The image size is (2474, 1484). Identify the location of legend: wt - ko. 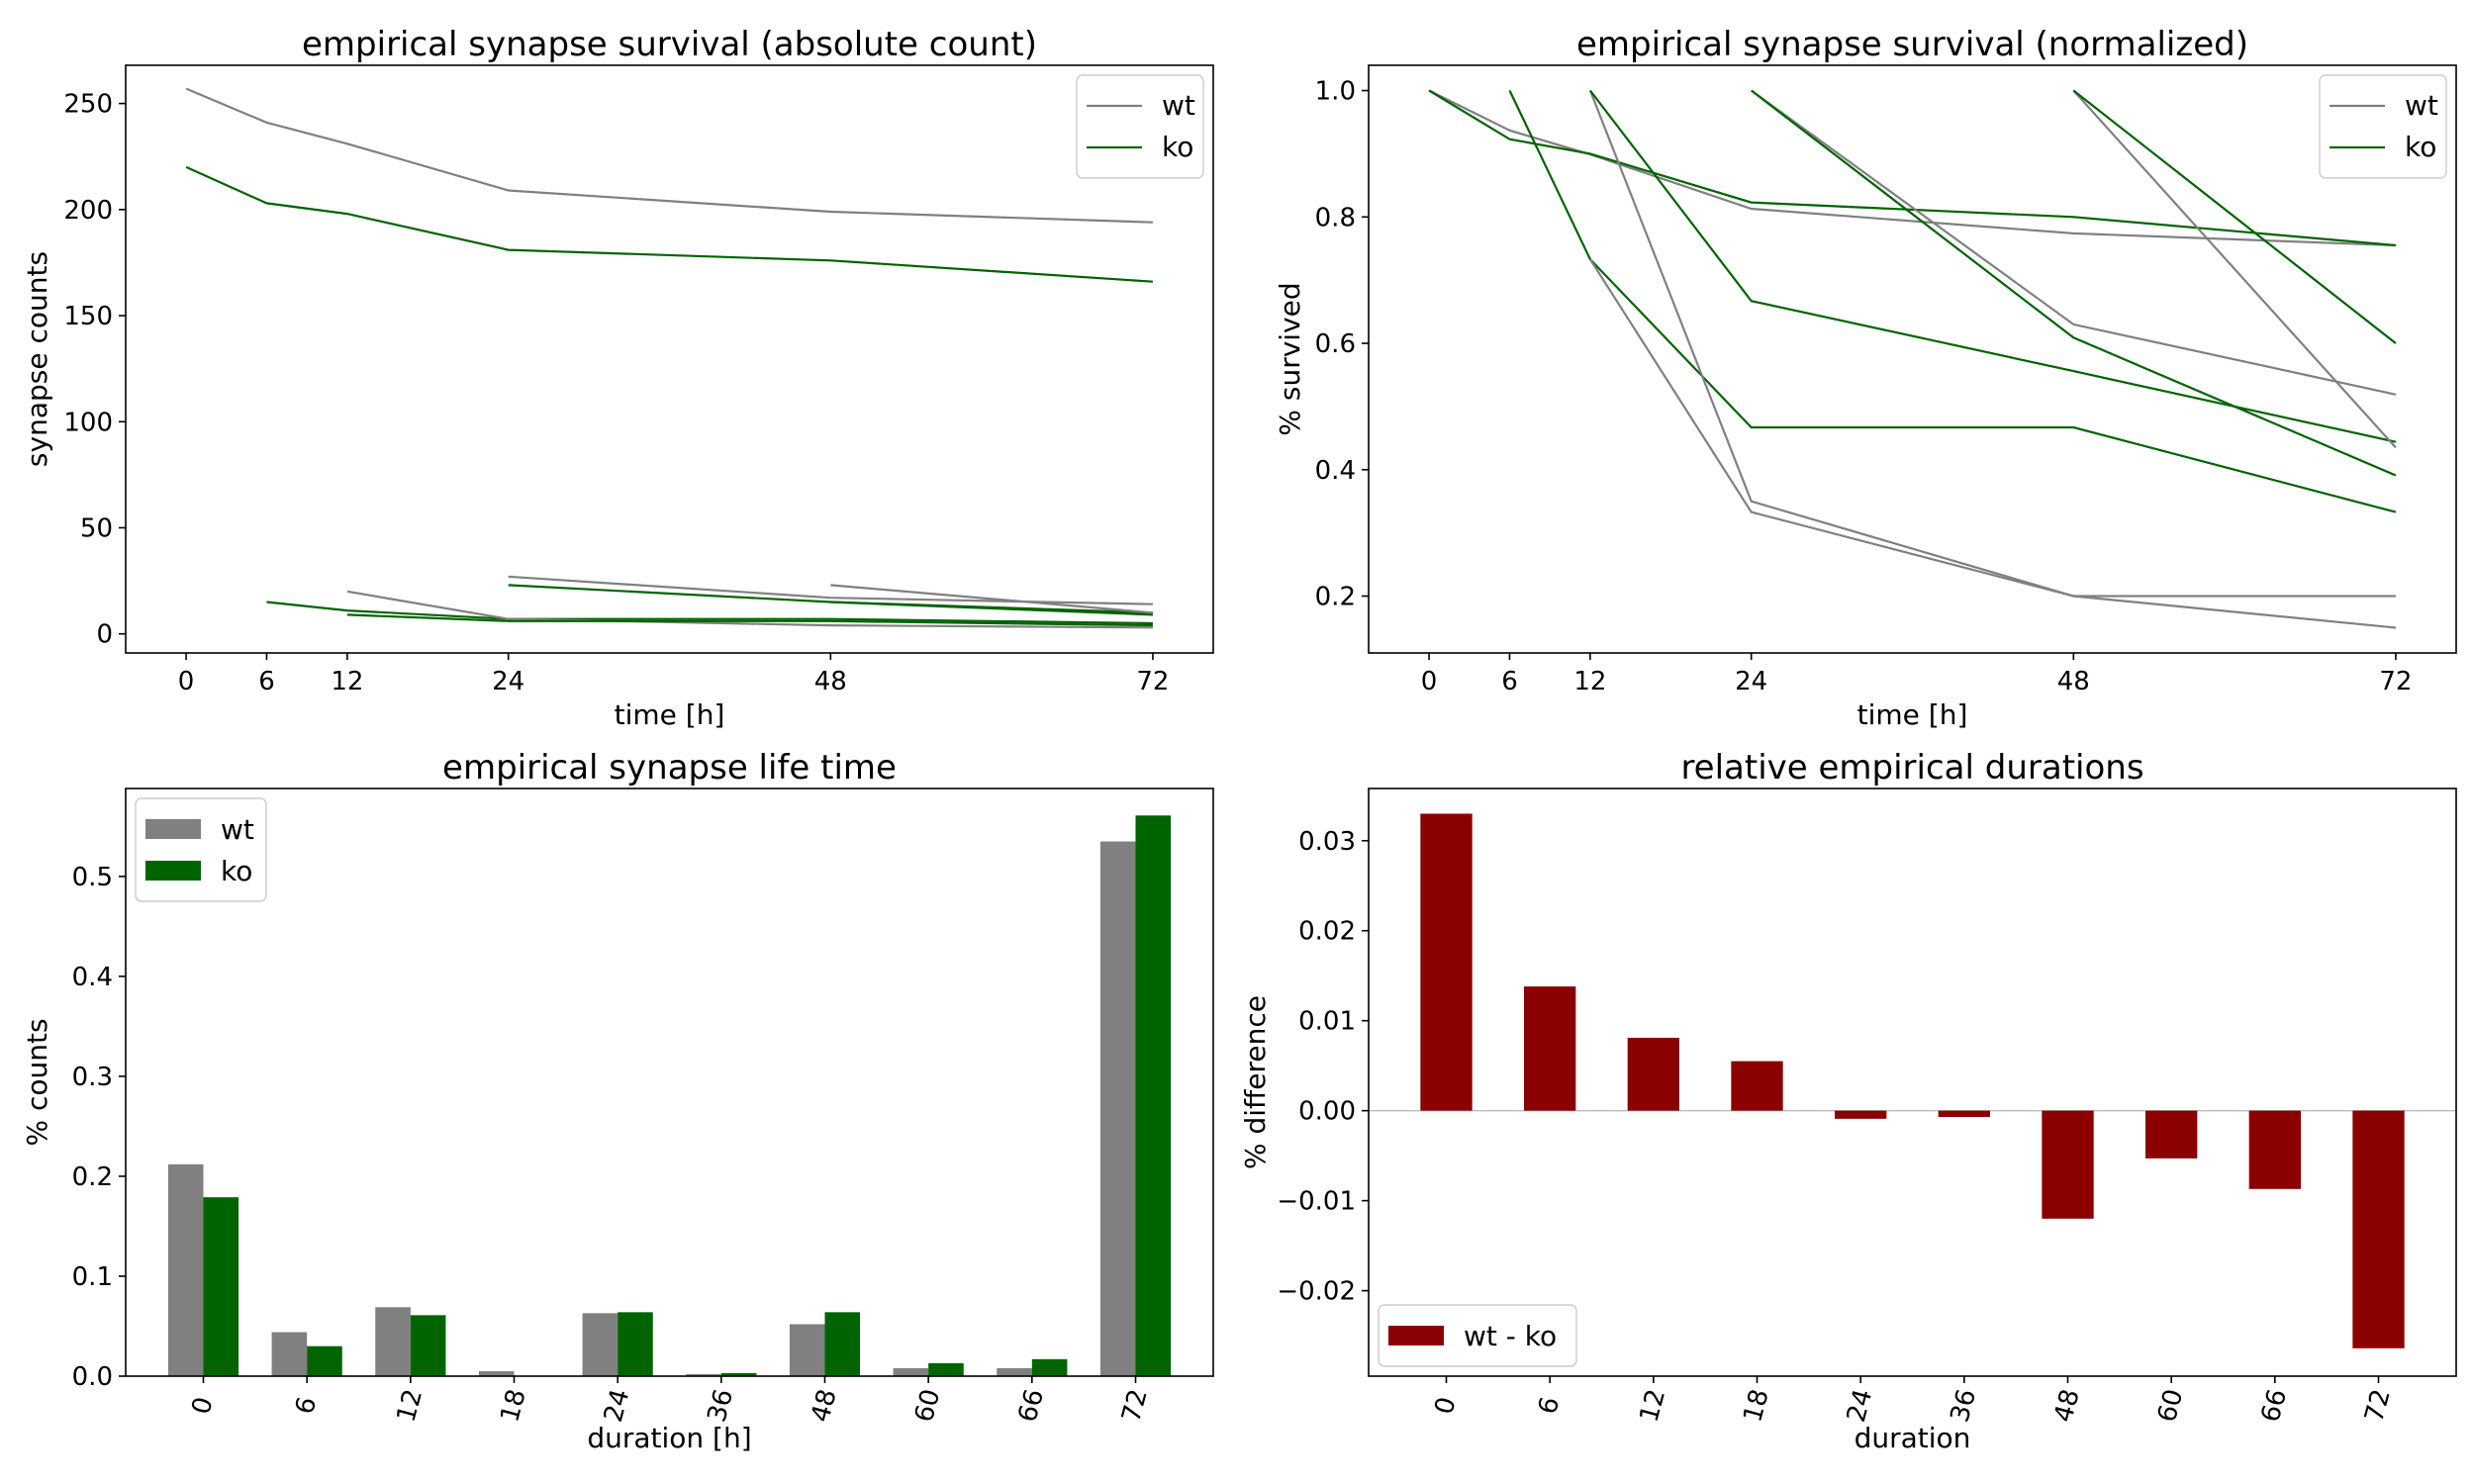
(1477, 1335).